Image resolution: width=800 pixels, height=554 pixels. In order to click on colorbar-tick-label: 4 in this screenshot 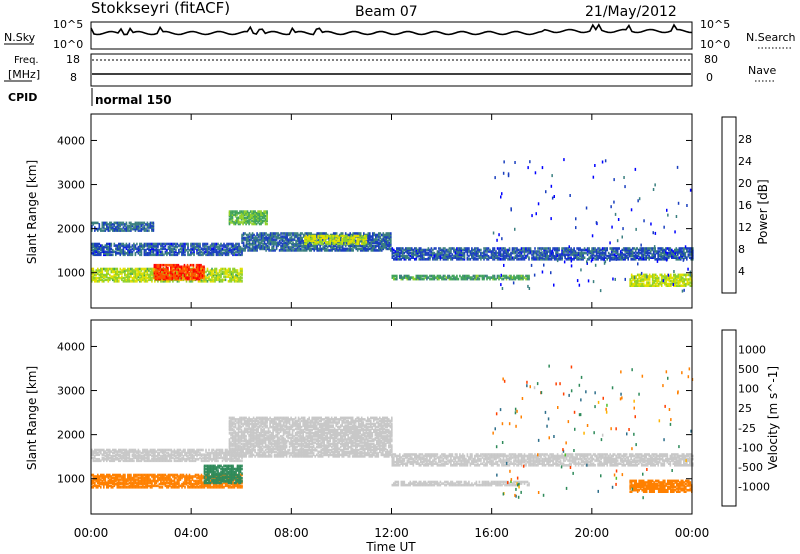, I will do `click(741, 271)`.